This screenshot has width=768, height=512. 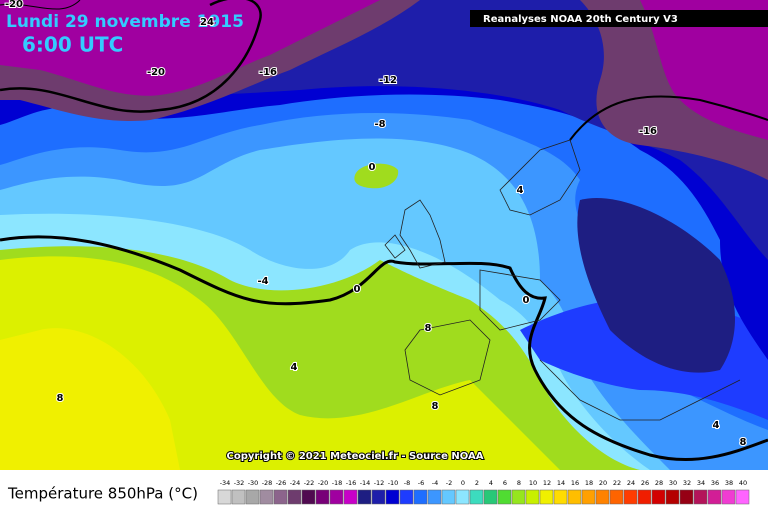 What do you see at coordinates (659, 483) in the screenshot?
I see `legend-tick-label: 28` at bounding box center [659, 483].